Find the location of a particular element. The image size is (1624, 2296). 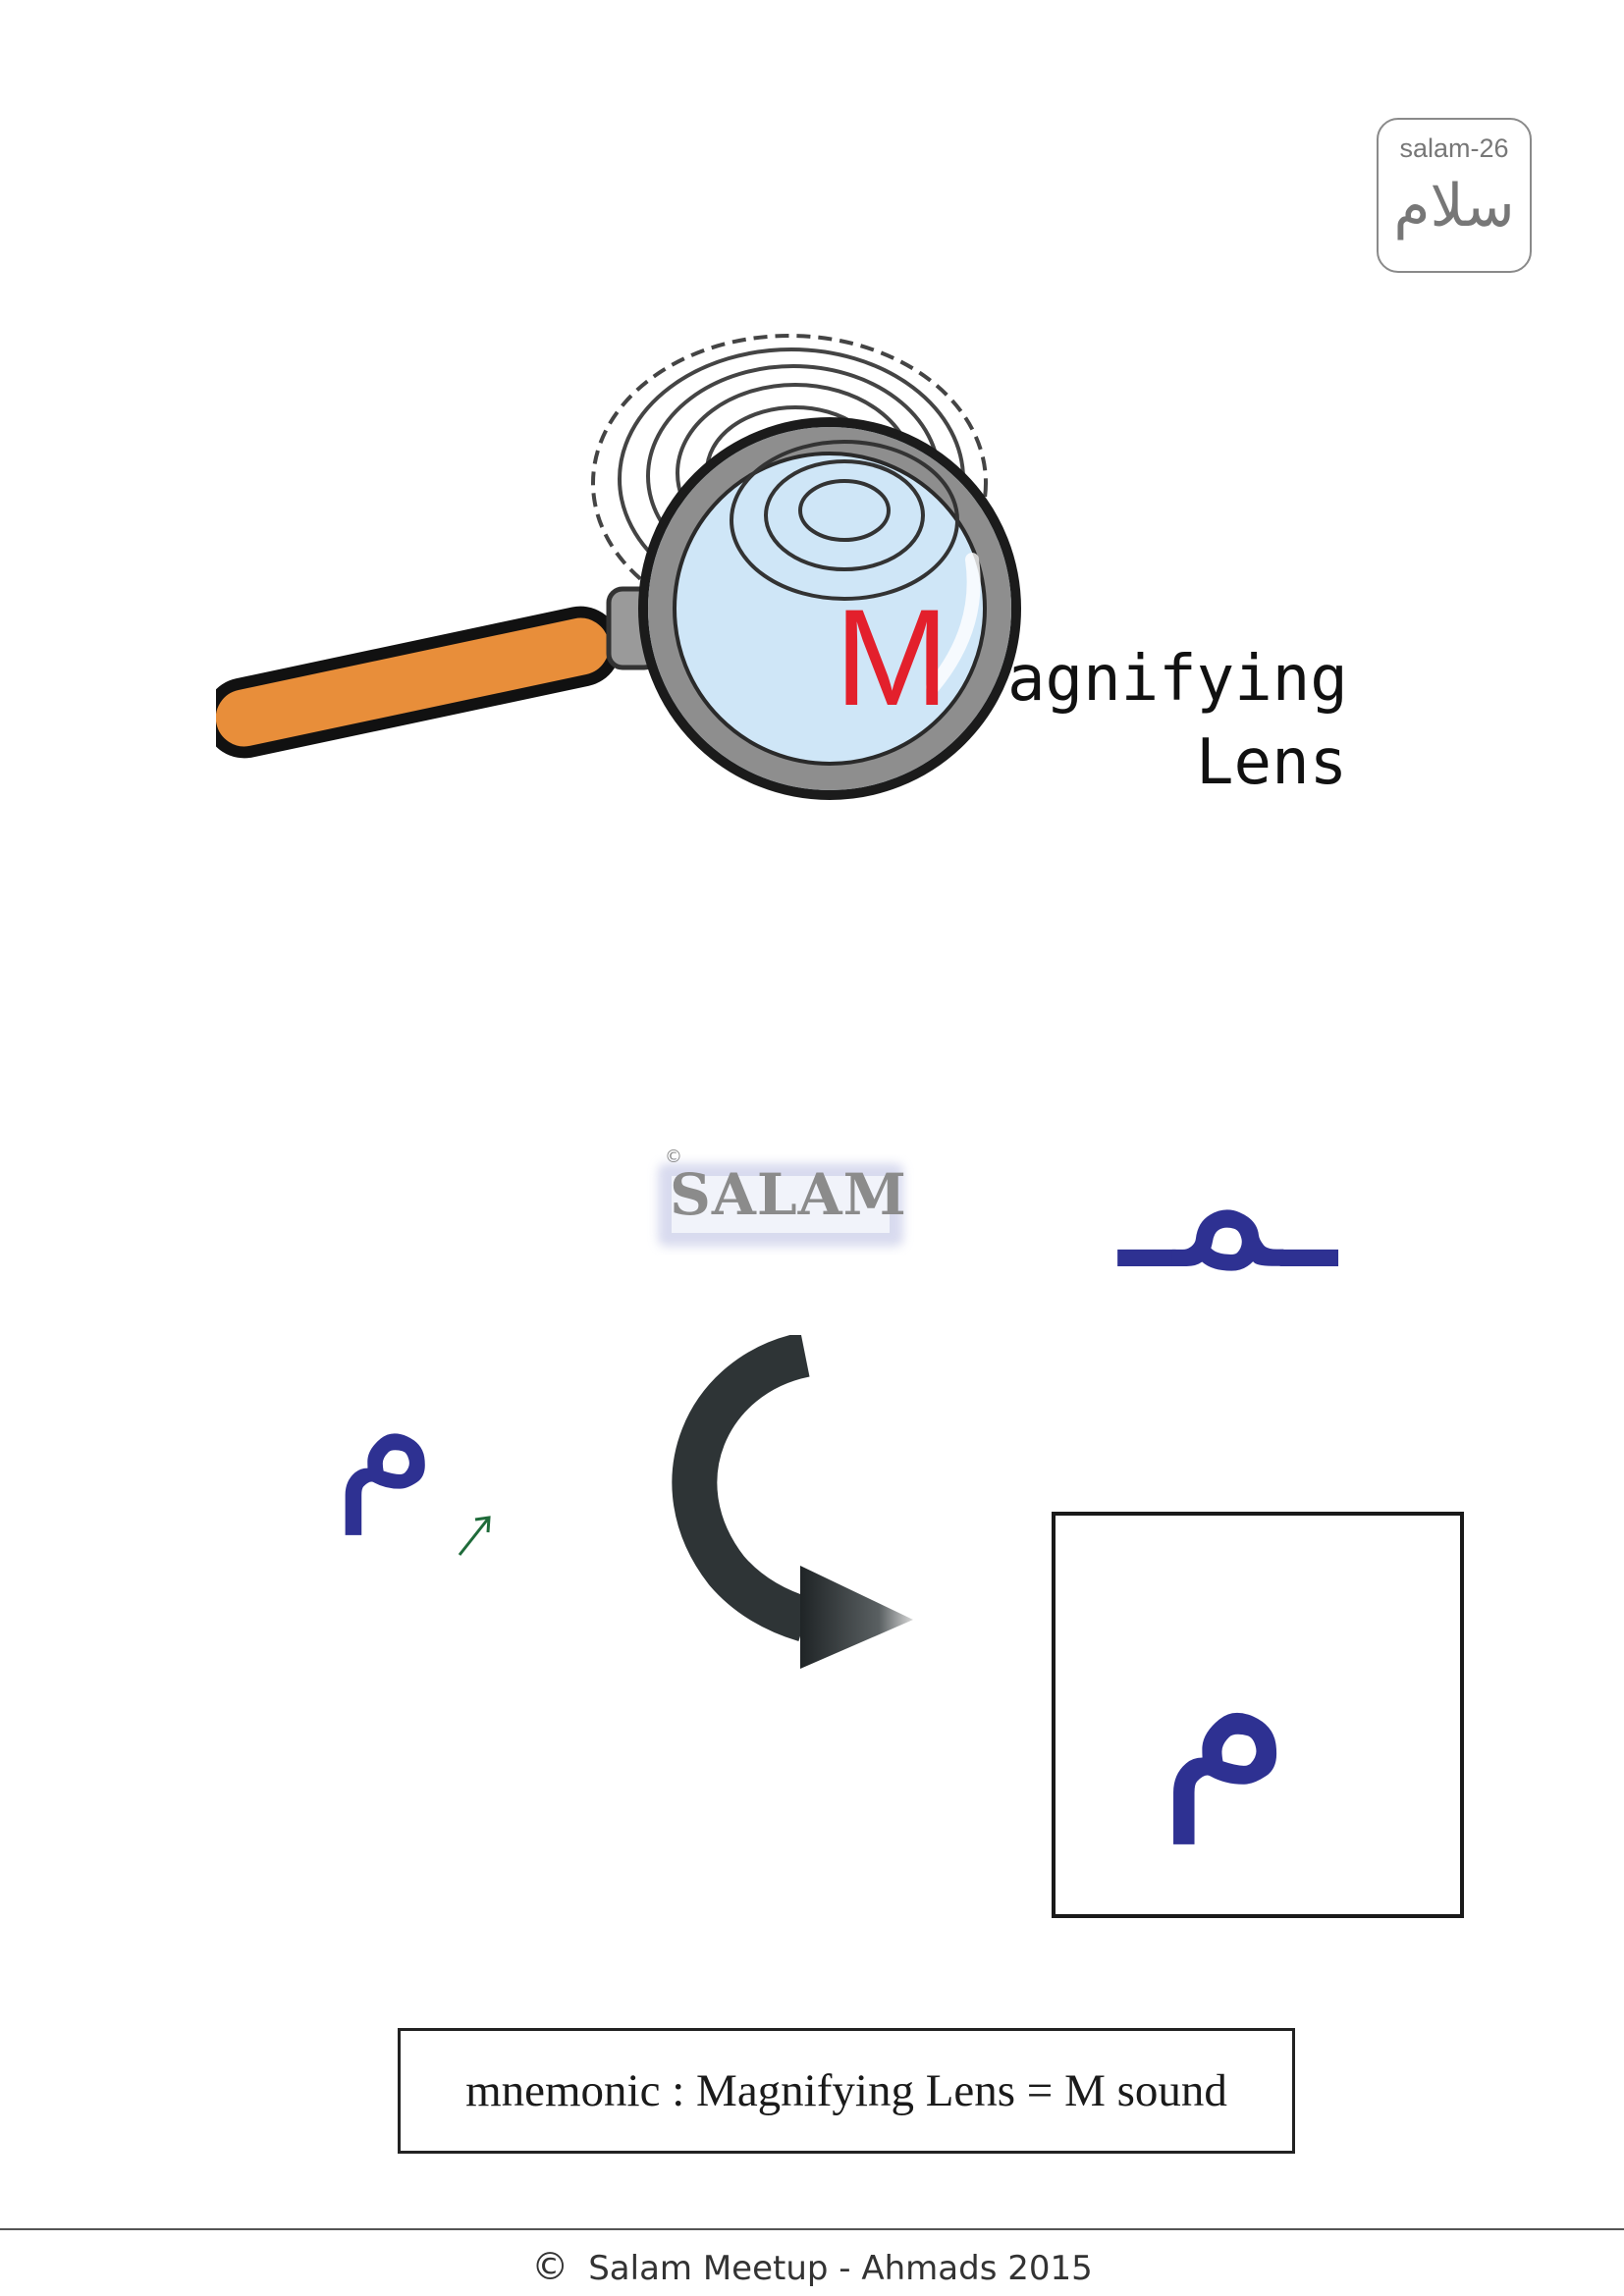

footer-divider is located at coordinates (812, 2229).